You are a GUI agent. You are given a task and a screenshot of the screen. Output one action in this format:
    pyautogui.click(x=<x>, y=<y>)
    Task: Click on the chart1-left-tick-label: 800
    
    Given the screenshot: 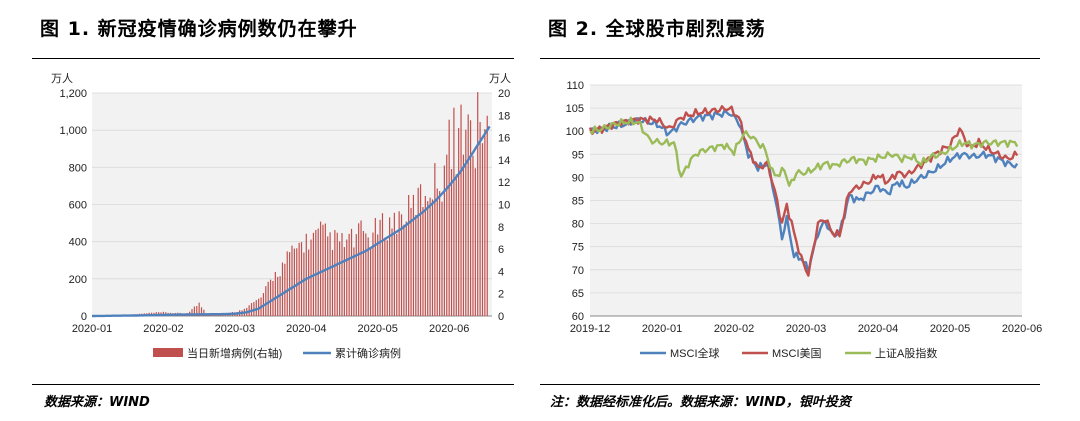 What is the action you would take?
    pyautogui.click(x=78, y=168)
    